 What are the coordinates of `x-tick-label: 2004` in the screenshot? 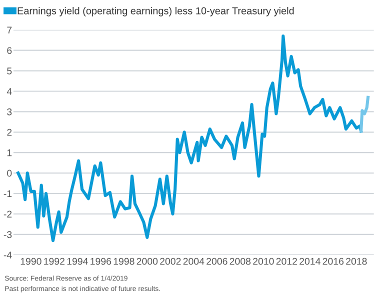 It's located at (193, 261).